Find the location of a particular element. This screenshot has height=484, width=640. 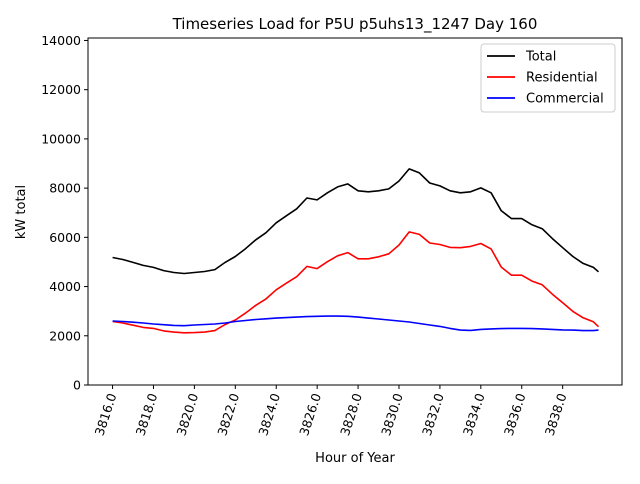

x-tick-label: 3824.0 is located at coordinates (269, 414).